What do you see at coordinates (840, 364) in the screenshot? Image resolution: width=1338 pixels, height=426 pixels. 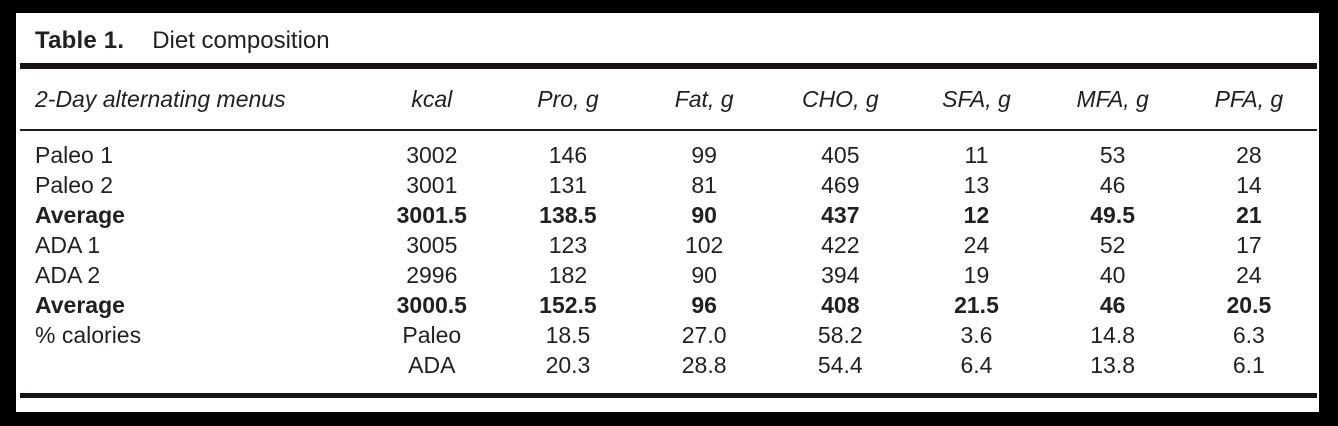 I see `table-cell: 54.4` at bounding box center [840, 364].